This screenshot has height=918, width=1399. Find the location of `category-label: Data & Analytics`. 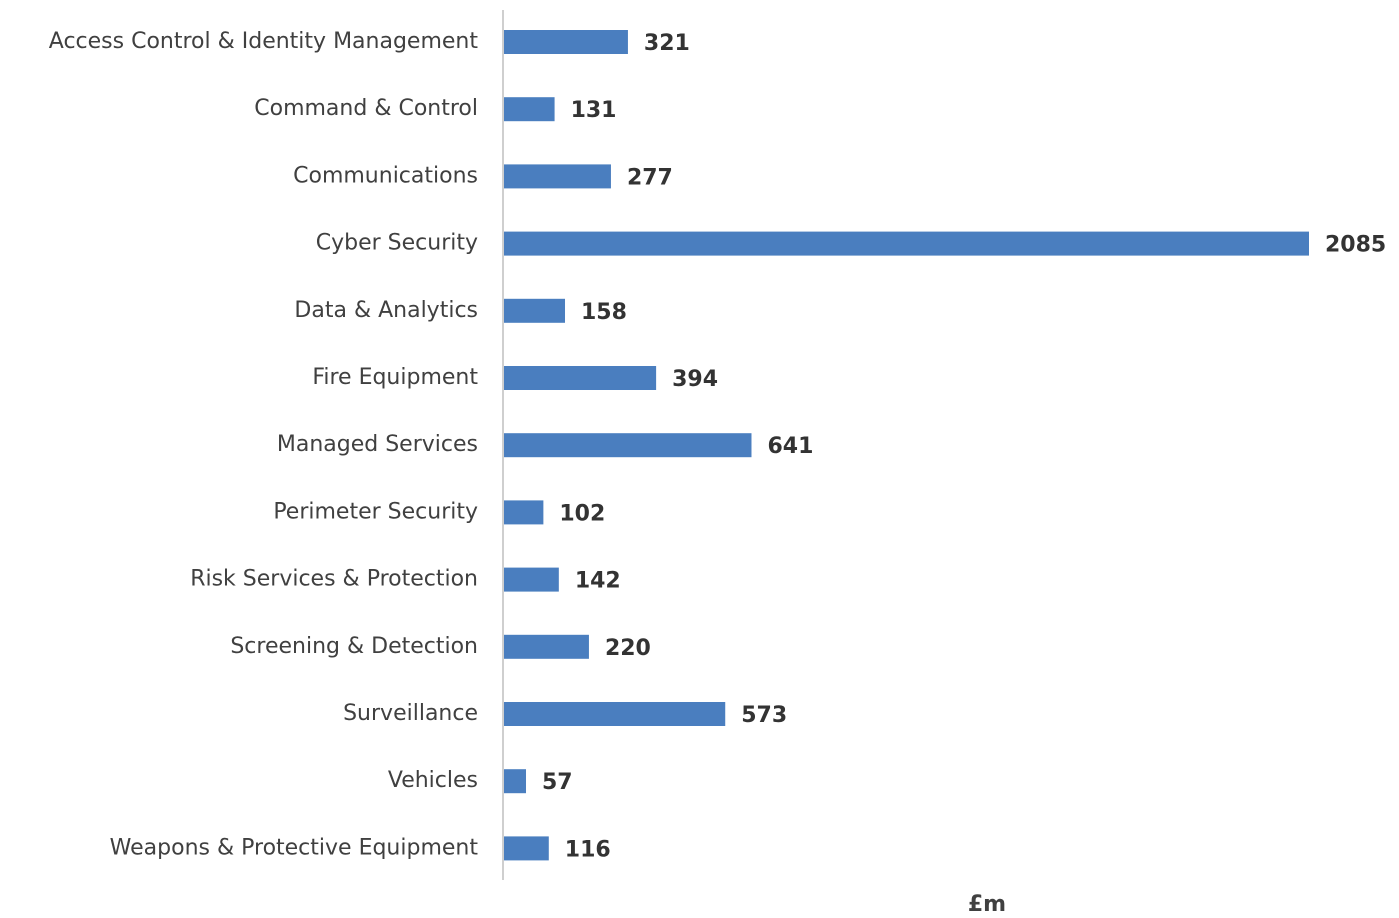

category-label: Data & Analytics is located at coordinates (386, 310).